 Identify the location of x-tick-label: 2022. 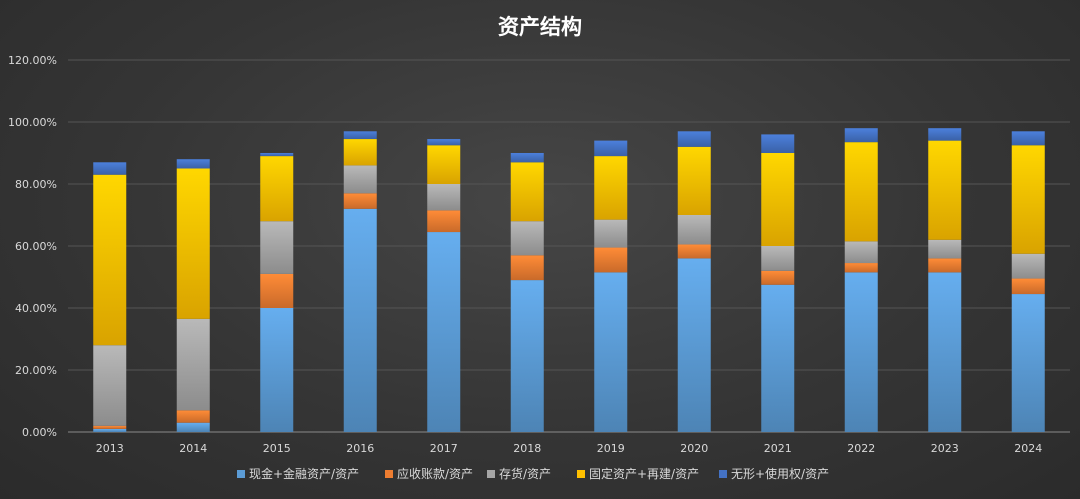
(861, 448).